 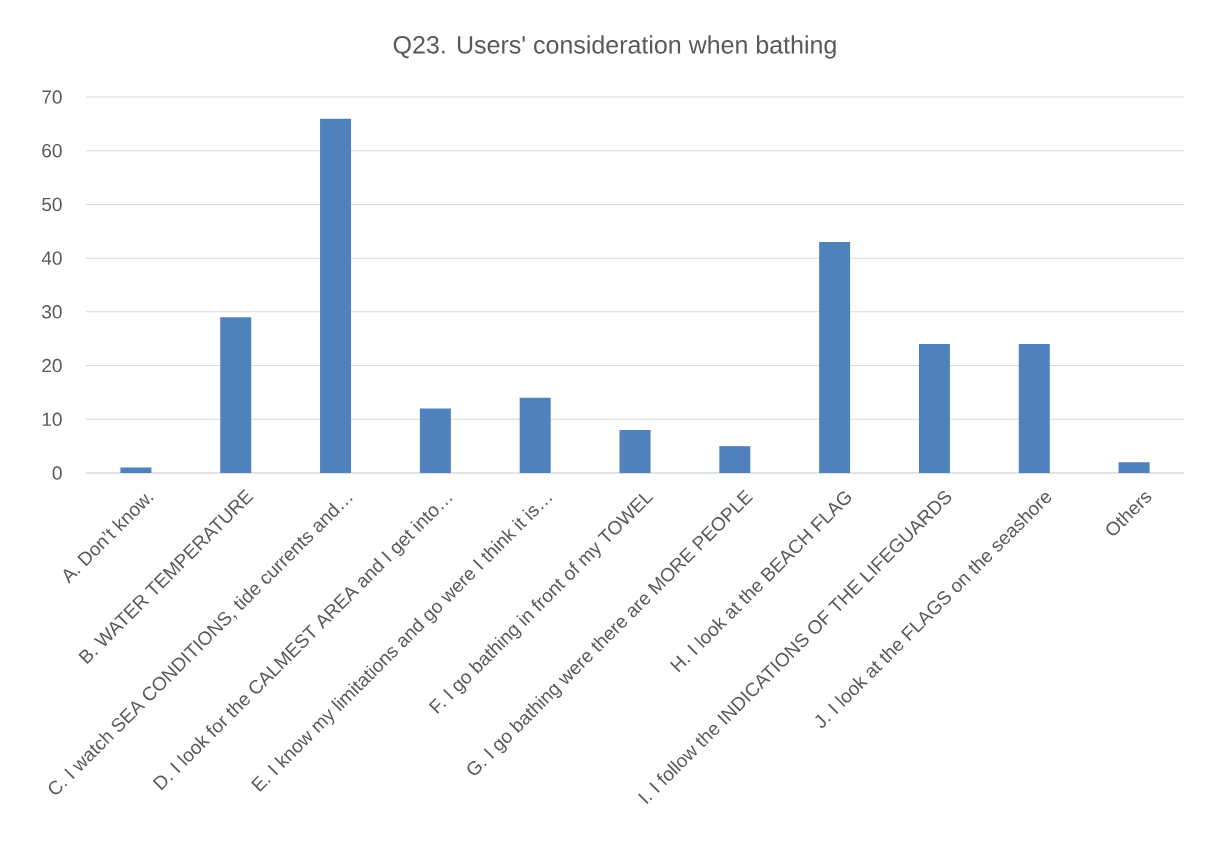 I want to click on y-tick-label: 60, so click(x=52, y=150).